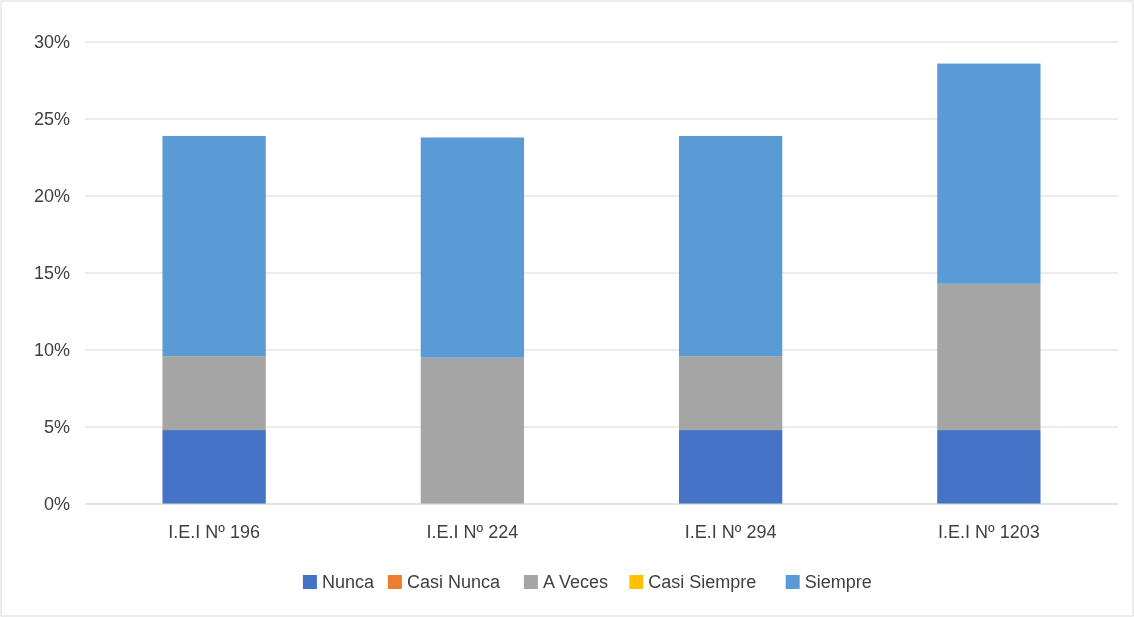  I want to click on legend-label: A Veces, so click(575, 582).